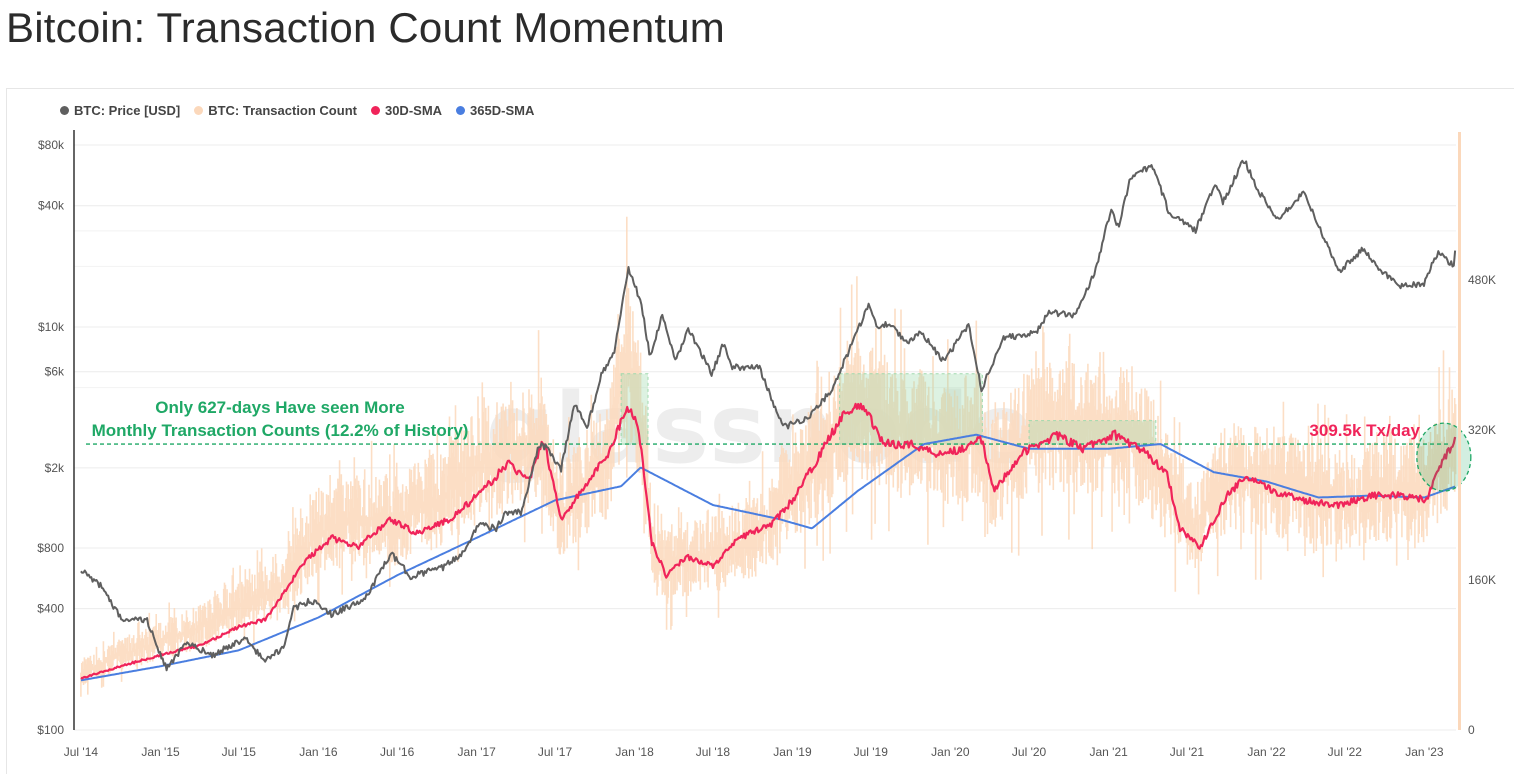  What do you see at coordinates (1187, 752) in the screenshot?
I see `x-tick-label: Jul '21` at bounding box center [1187, 752].